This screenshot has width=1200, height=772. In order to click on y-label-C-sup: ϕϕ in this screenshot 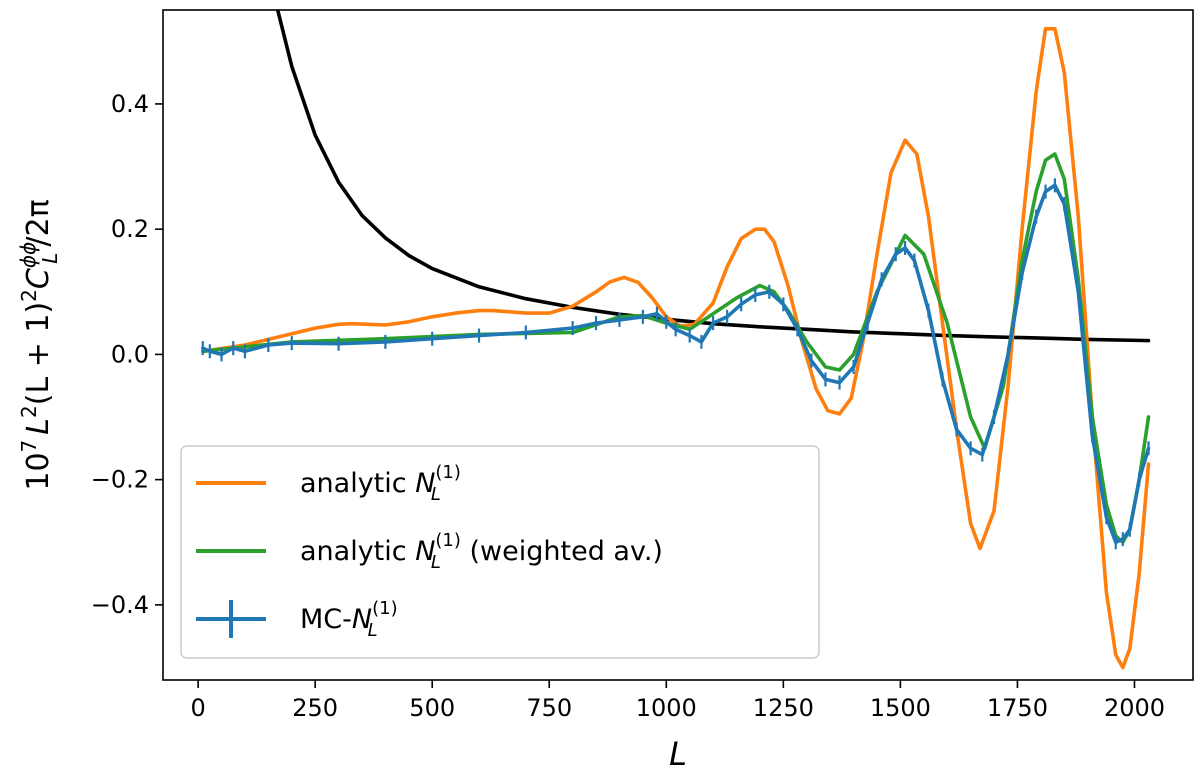, I will do `click(28, 255)`.